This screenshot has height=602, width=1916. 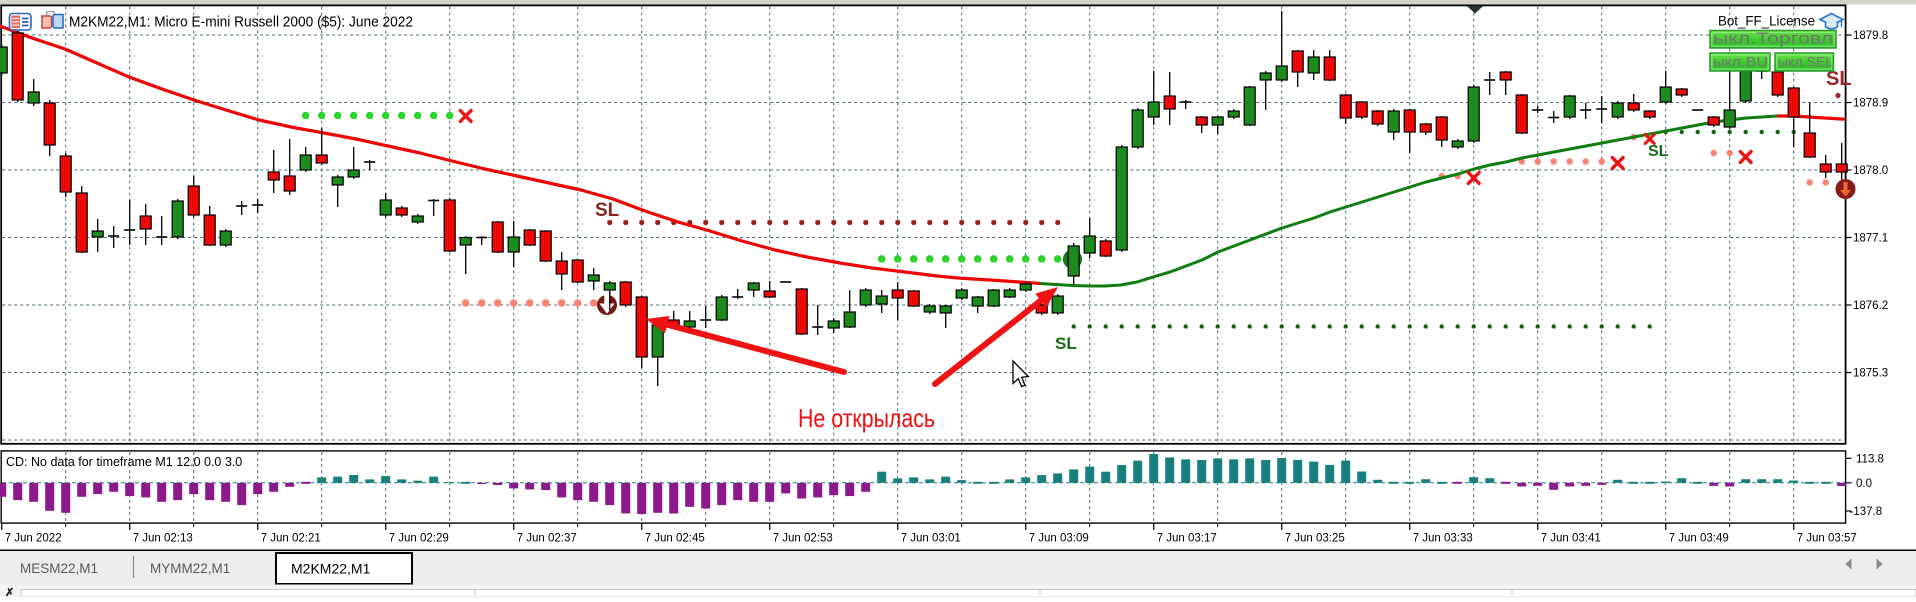 I want to click on svg-text: 7 Jun 03:25, so click(x=1315, y=539).